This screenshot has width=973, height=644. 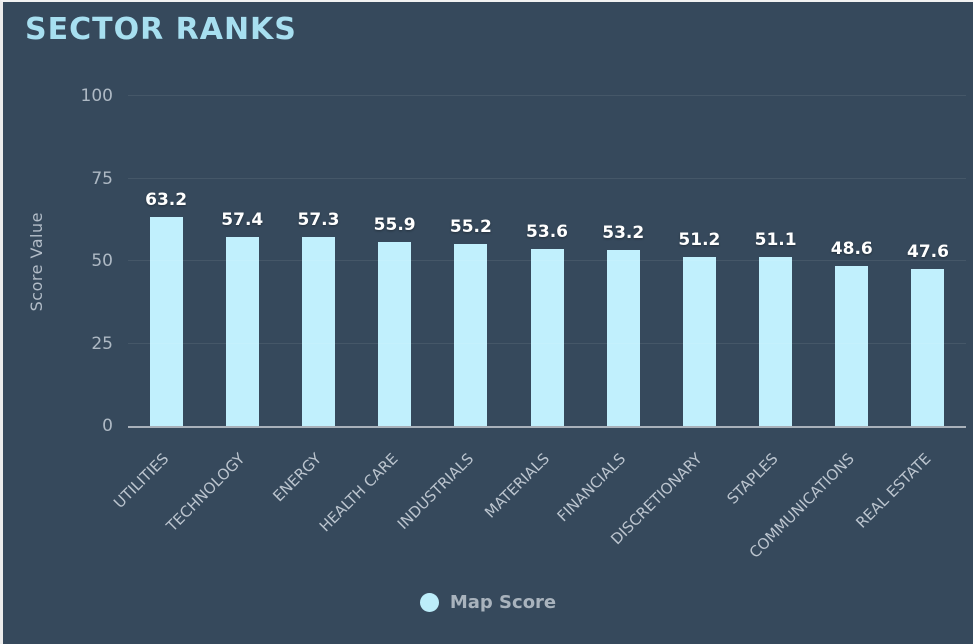 I want to click on x-slot: DISCRETIONARY, so click(x=672, y=500).